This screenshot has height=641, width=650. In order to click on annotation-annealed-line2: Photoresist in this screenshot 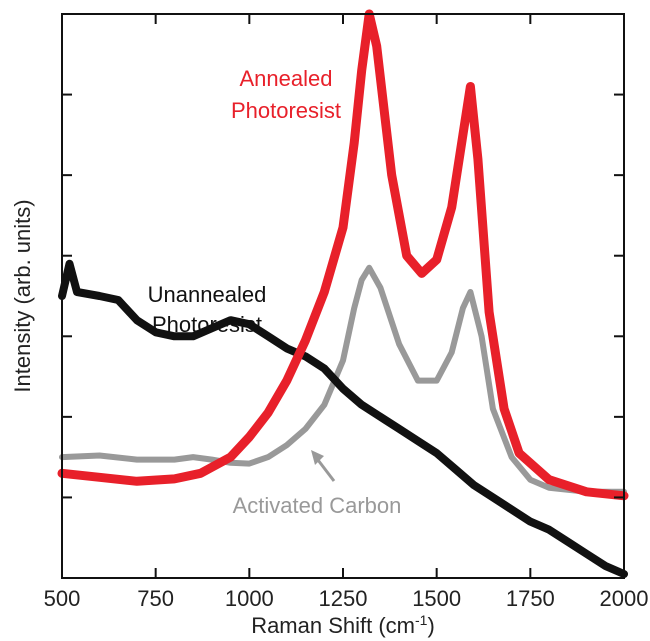, I will do `click(286, 110)`.